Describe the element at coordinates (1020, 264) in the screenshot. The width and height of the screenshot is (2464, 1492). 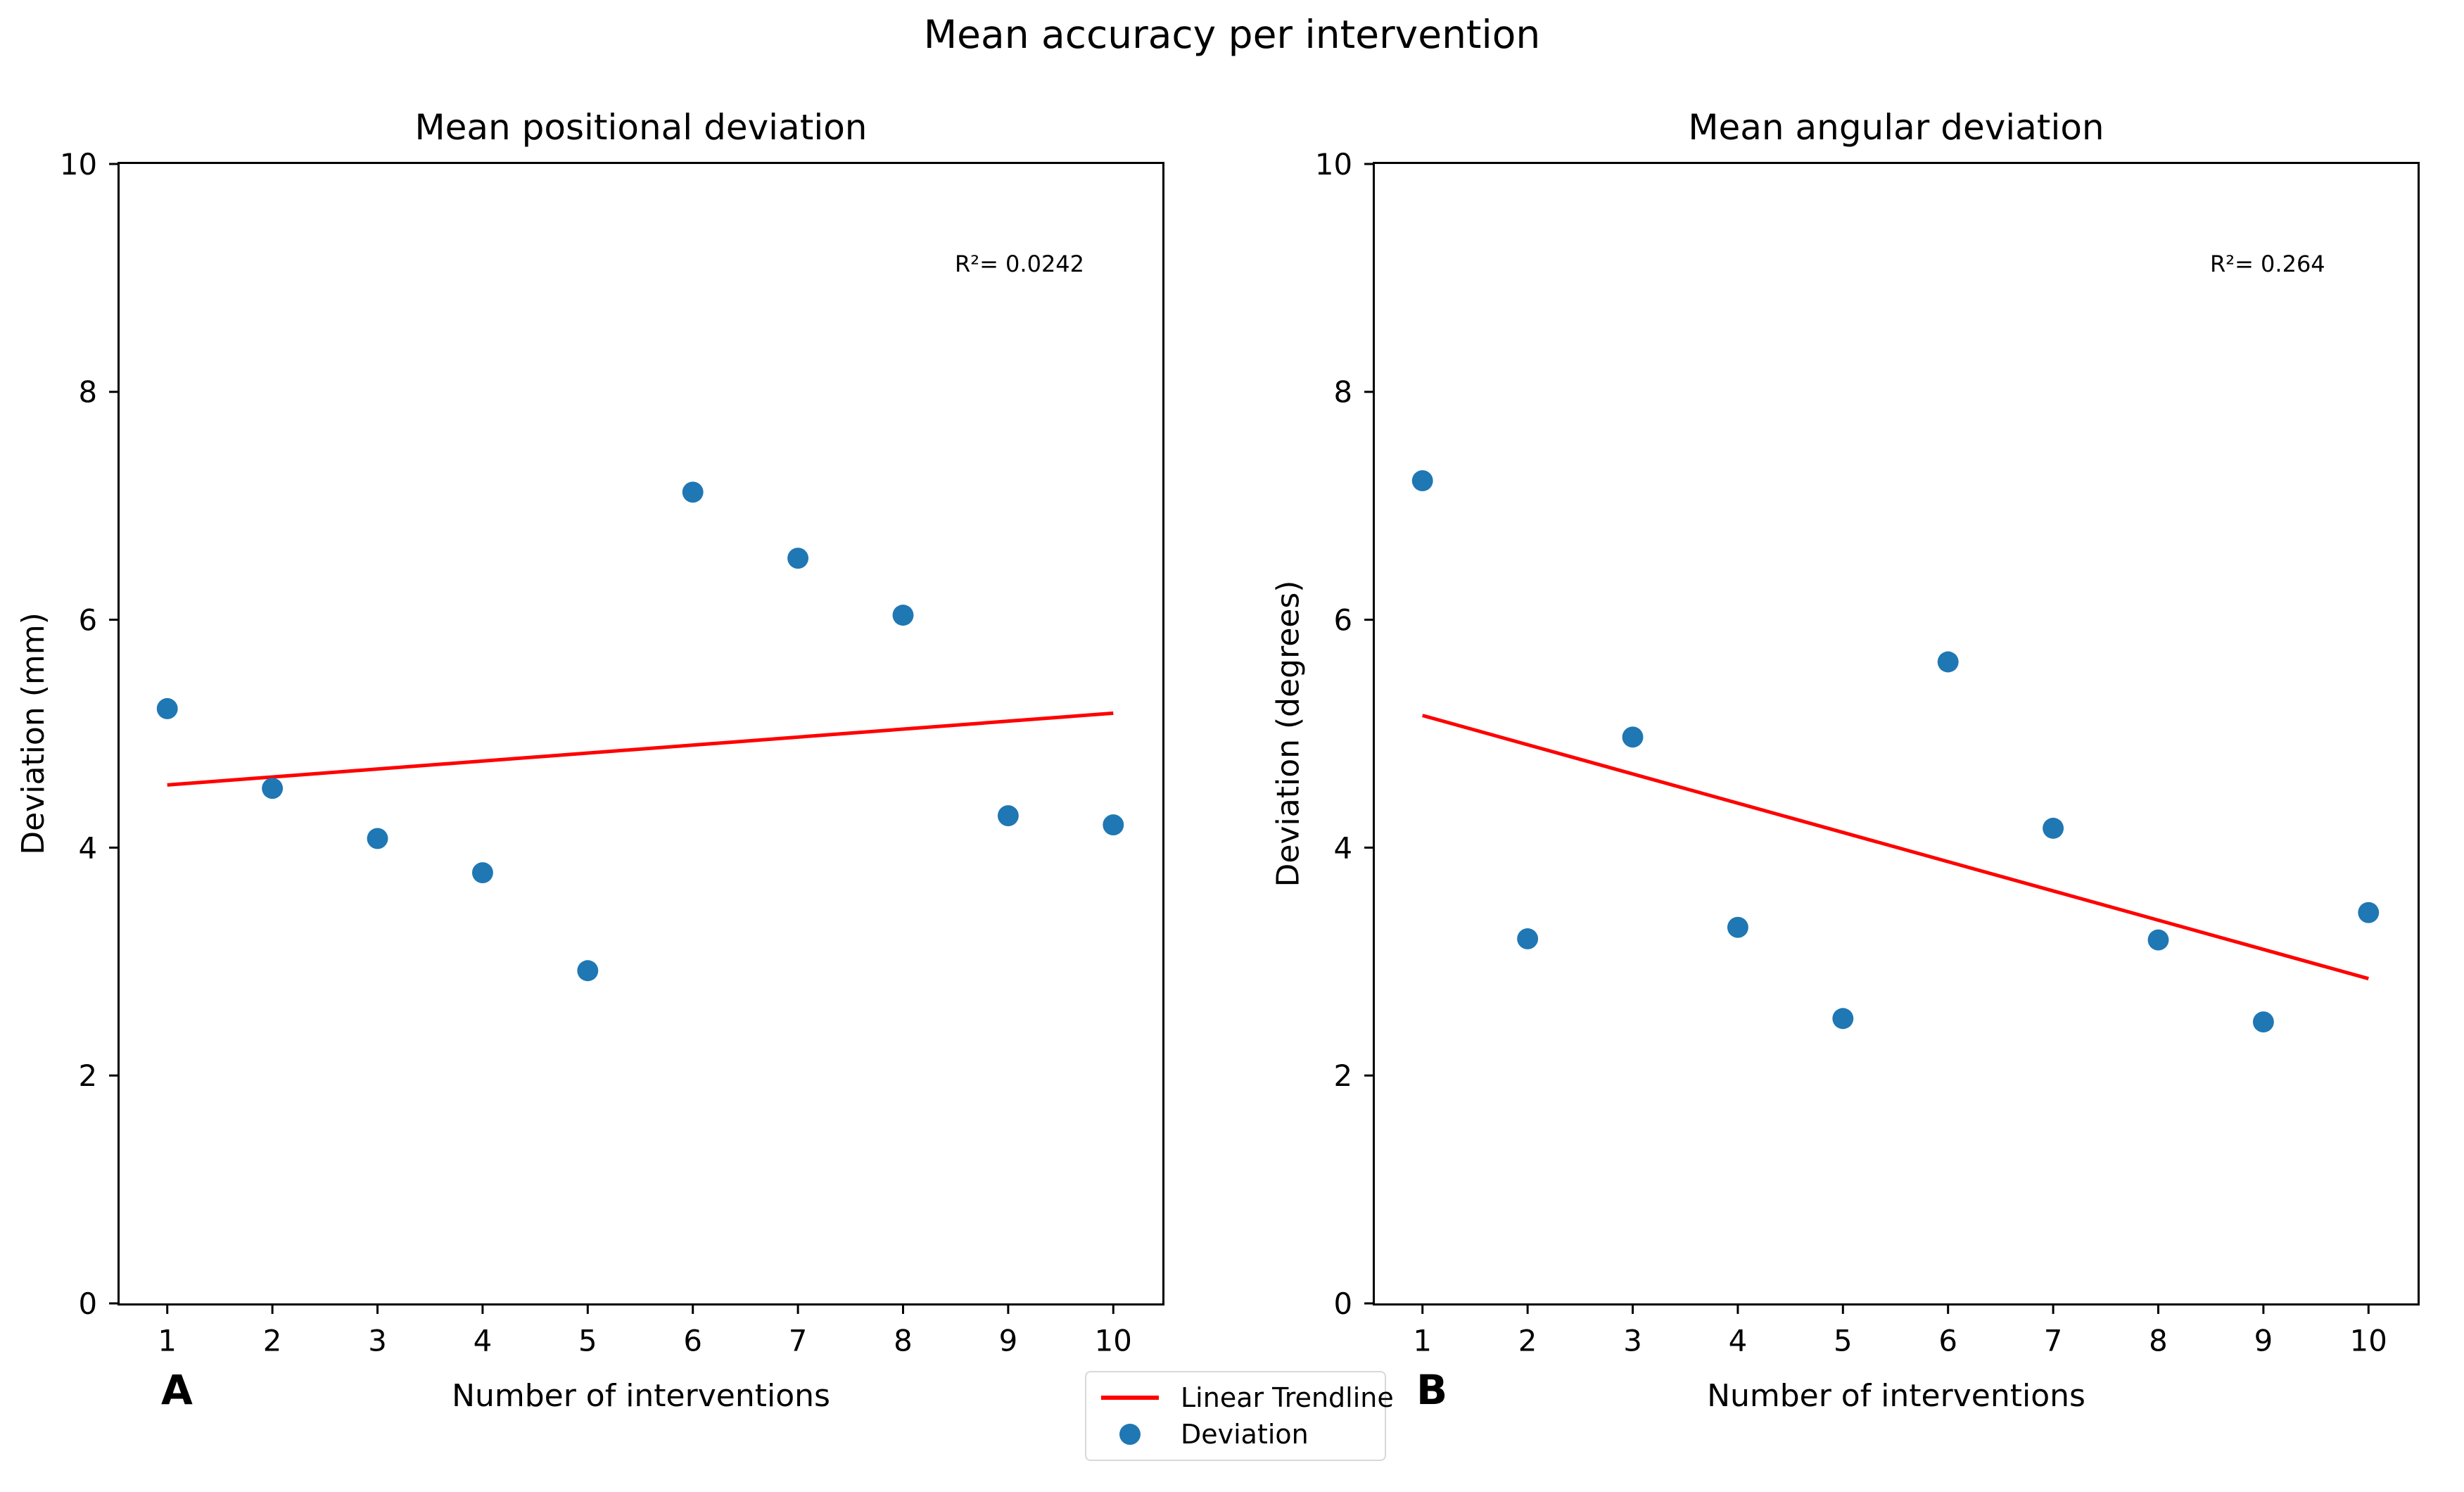
I see `subplot-a-r2-annotation: R²= 0.0242` at that location.